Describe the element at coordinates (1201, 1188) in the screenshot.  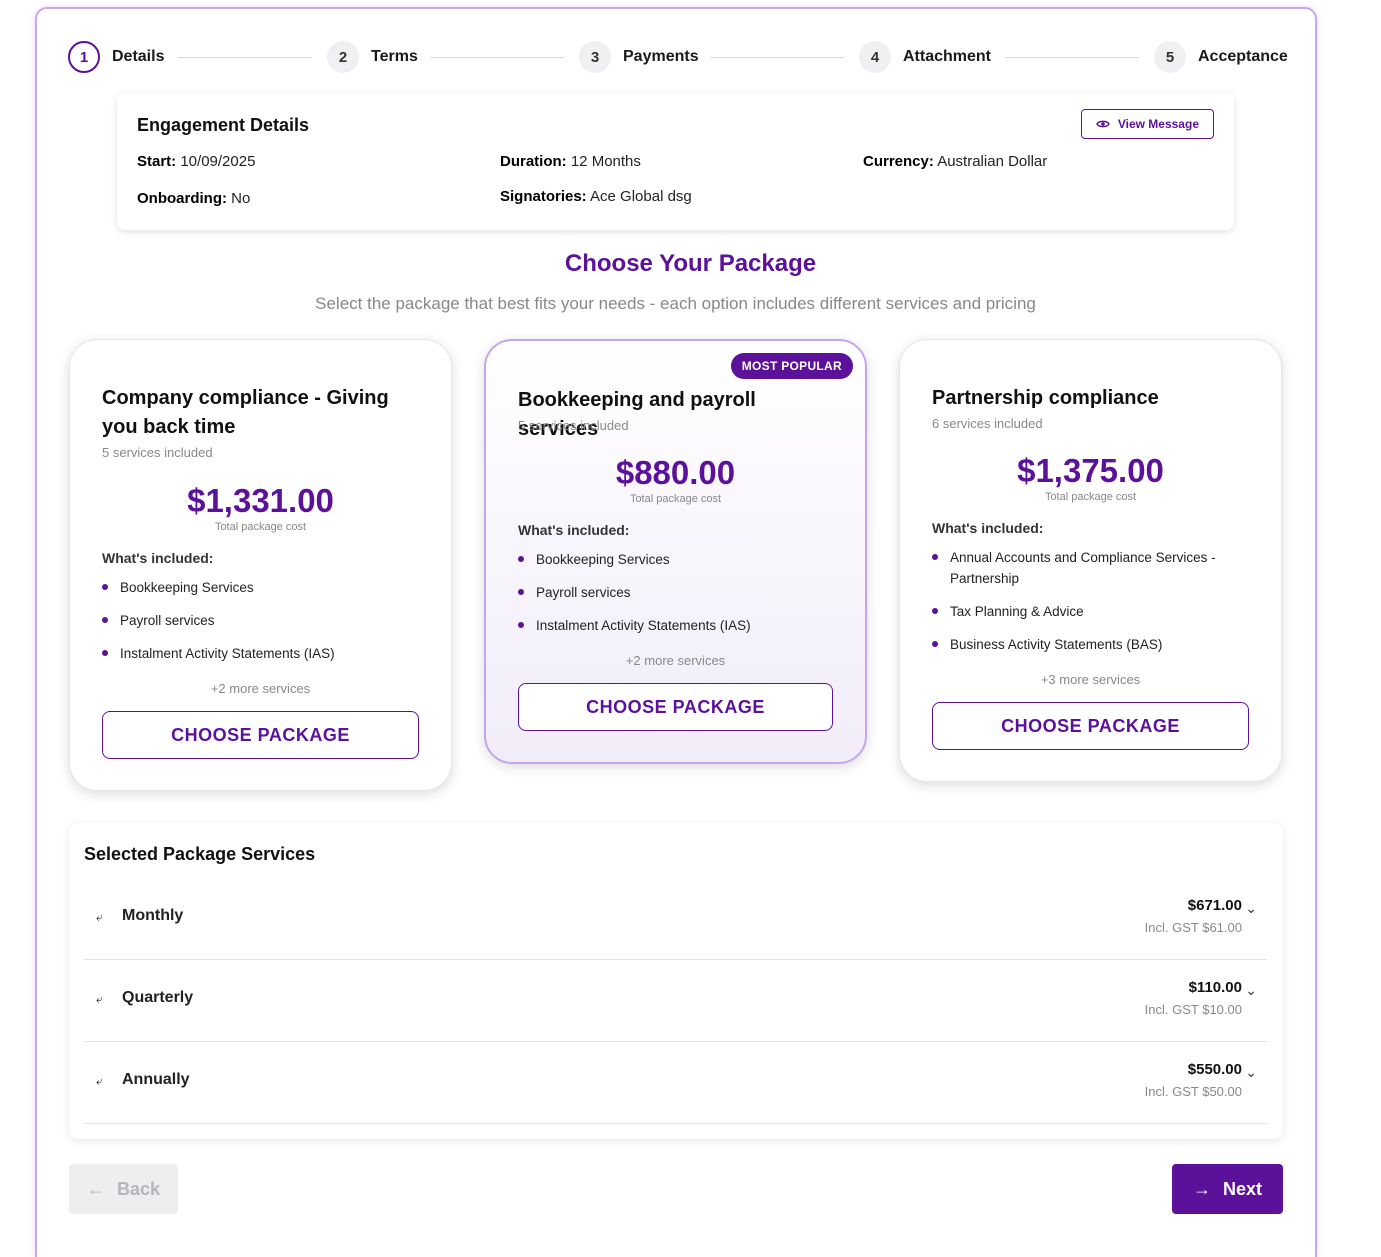
I see `arrow-right-icon: →` at that location.